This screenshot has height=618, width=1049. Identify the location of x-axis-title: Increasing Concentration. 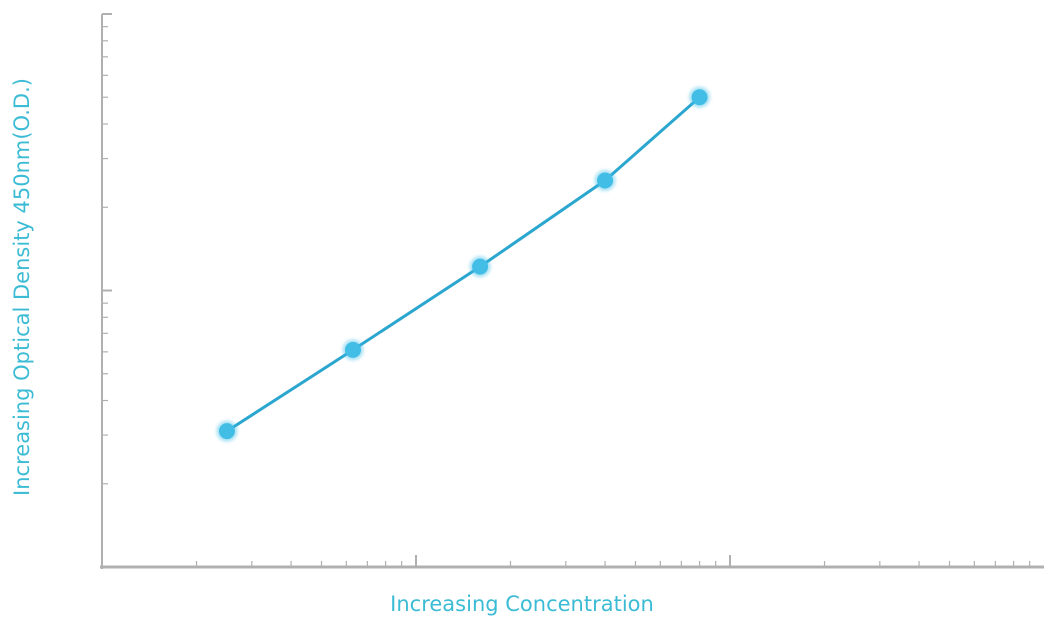
(522, 604).